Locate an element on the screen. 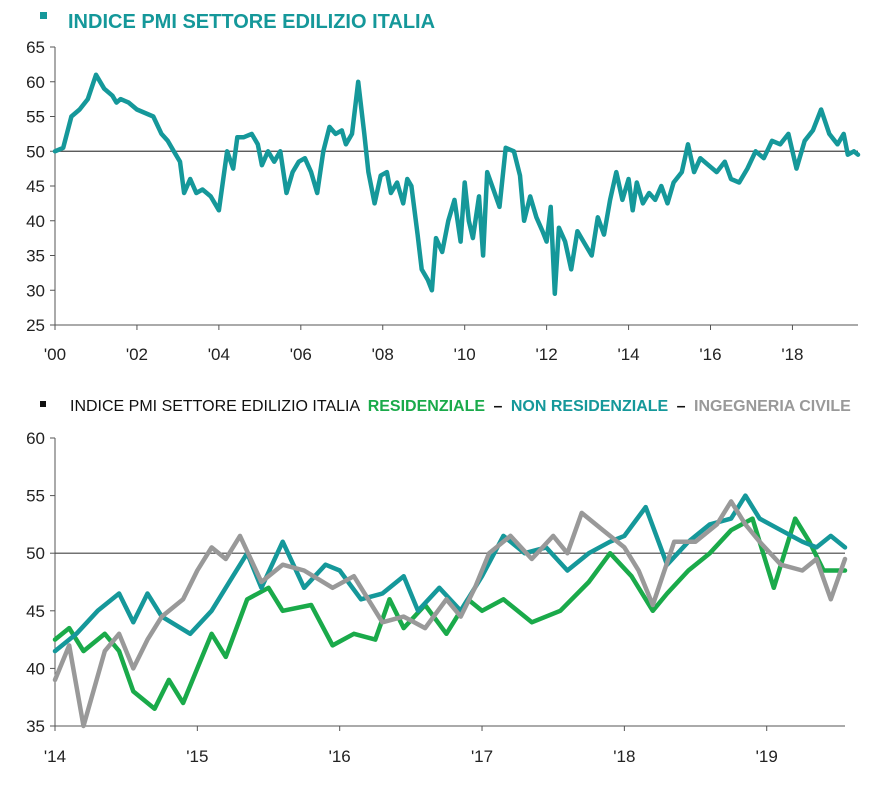 This screenshot has height=785, width=888. chart1-x-tick-label: '08 is located at coordinates (383, 354).